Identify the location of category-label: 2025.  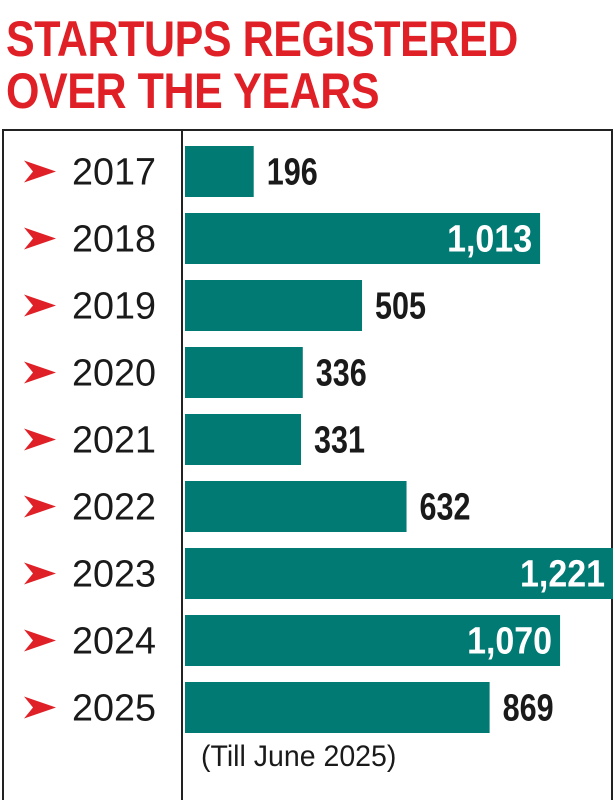
(114, 709).